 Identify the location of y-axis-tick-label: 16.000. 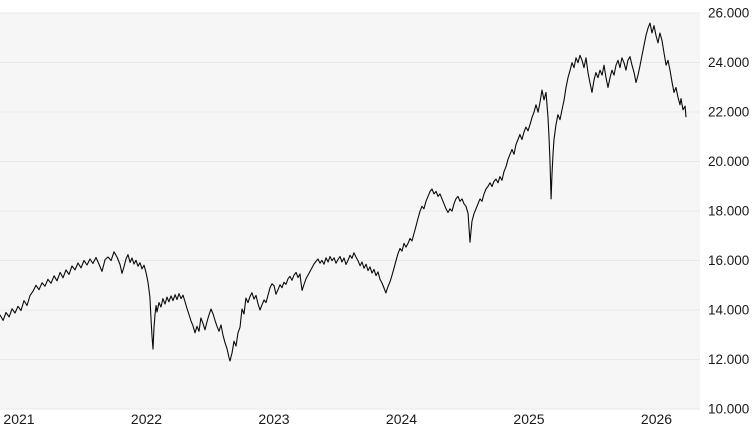
(728, 260).